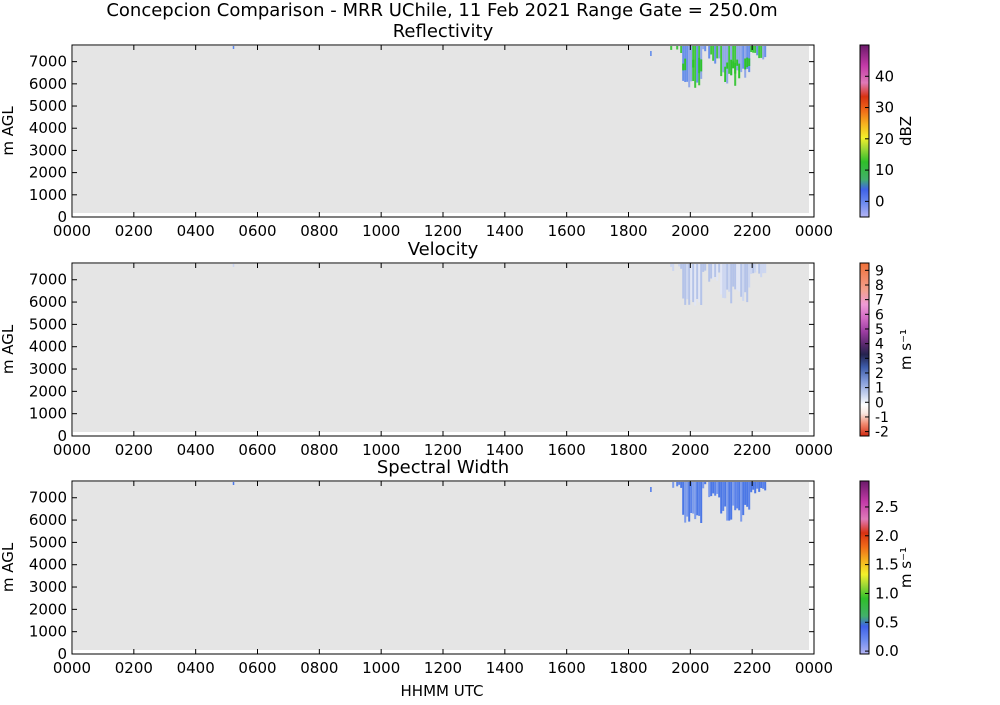 Image resolution: width=1000 pixels, height=705 pixels. I want to click on spectral-width-xtick-label: 0400, so click(196, 668).